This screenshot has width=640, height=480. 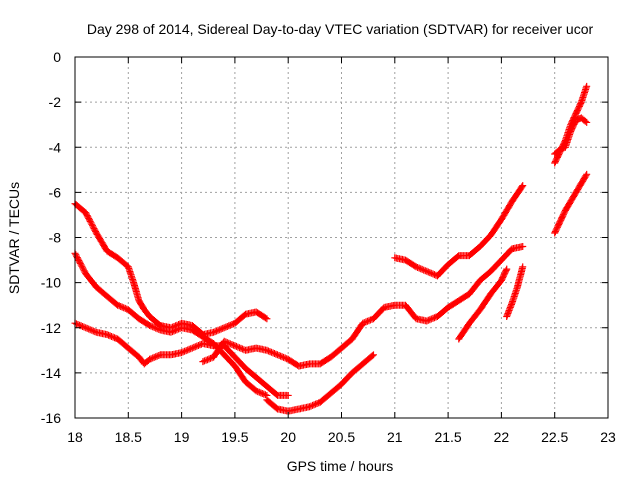 What do you see at coordinates (288, 437) in the screenshot?
I see `x-tick-label: 20` at bounding box center [288, 437].